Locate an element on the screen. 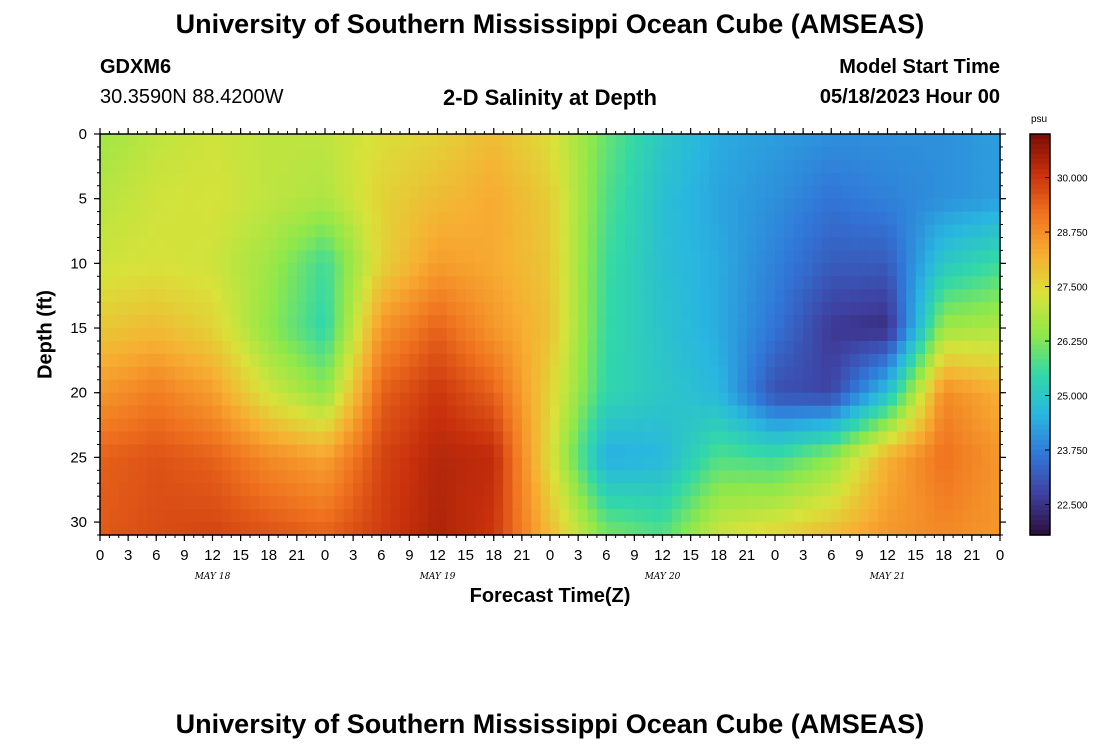 The width and height of the screenshot is (1100, 750). x-tick-label: 18 is located at coordinates (718, 555).